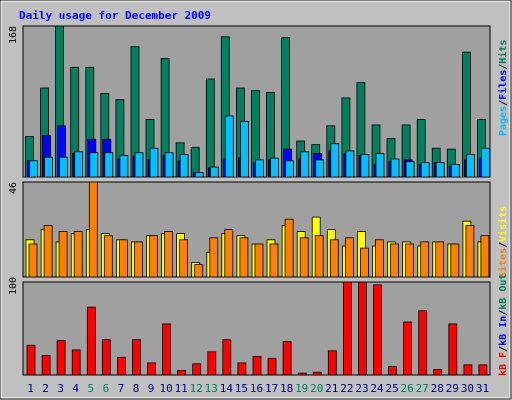 Image resolution: width=512 pixels, height=400 pixels. I want to click on legend-sites: Sites, so click(503, 263).